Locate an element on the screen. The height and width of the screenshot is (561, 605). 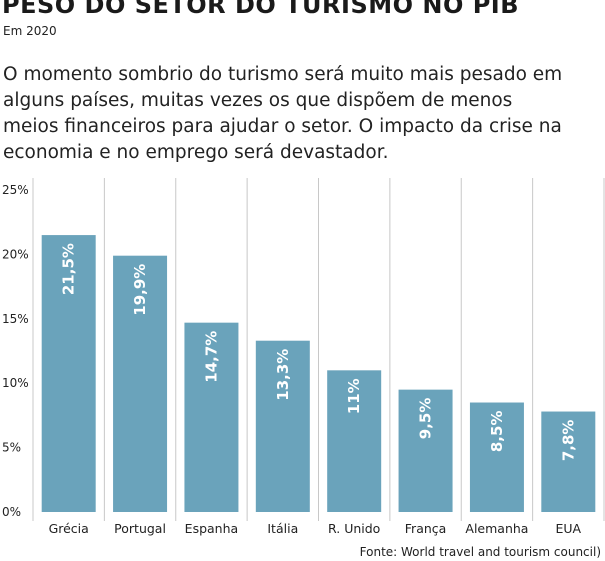
y-tick-label: 0% is located at coordinates (11, 512).